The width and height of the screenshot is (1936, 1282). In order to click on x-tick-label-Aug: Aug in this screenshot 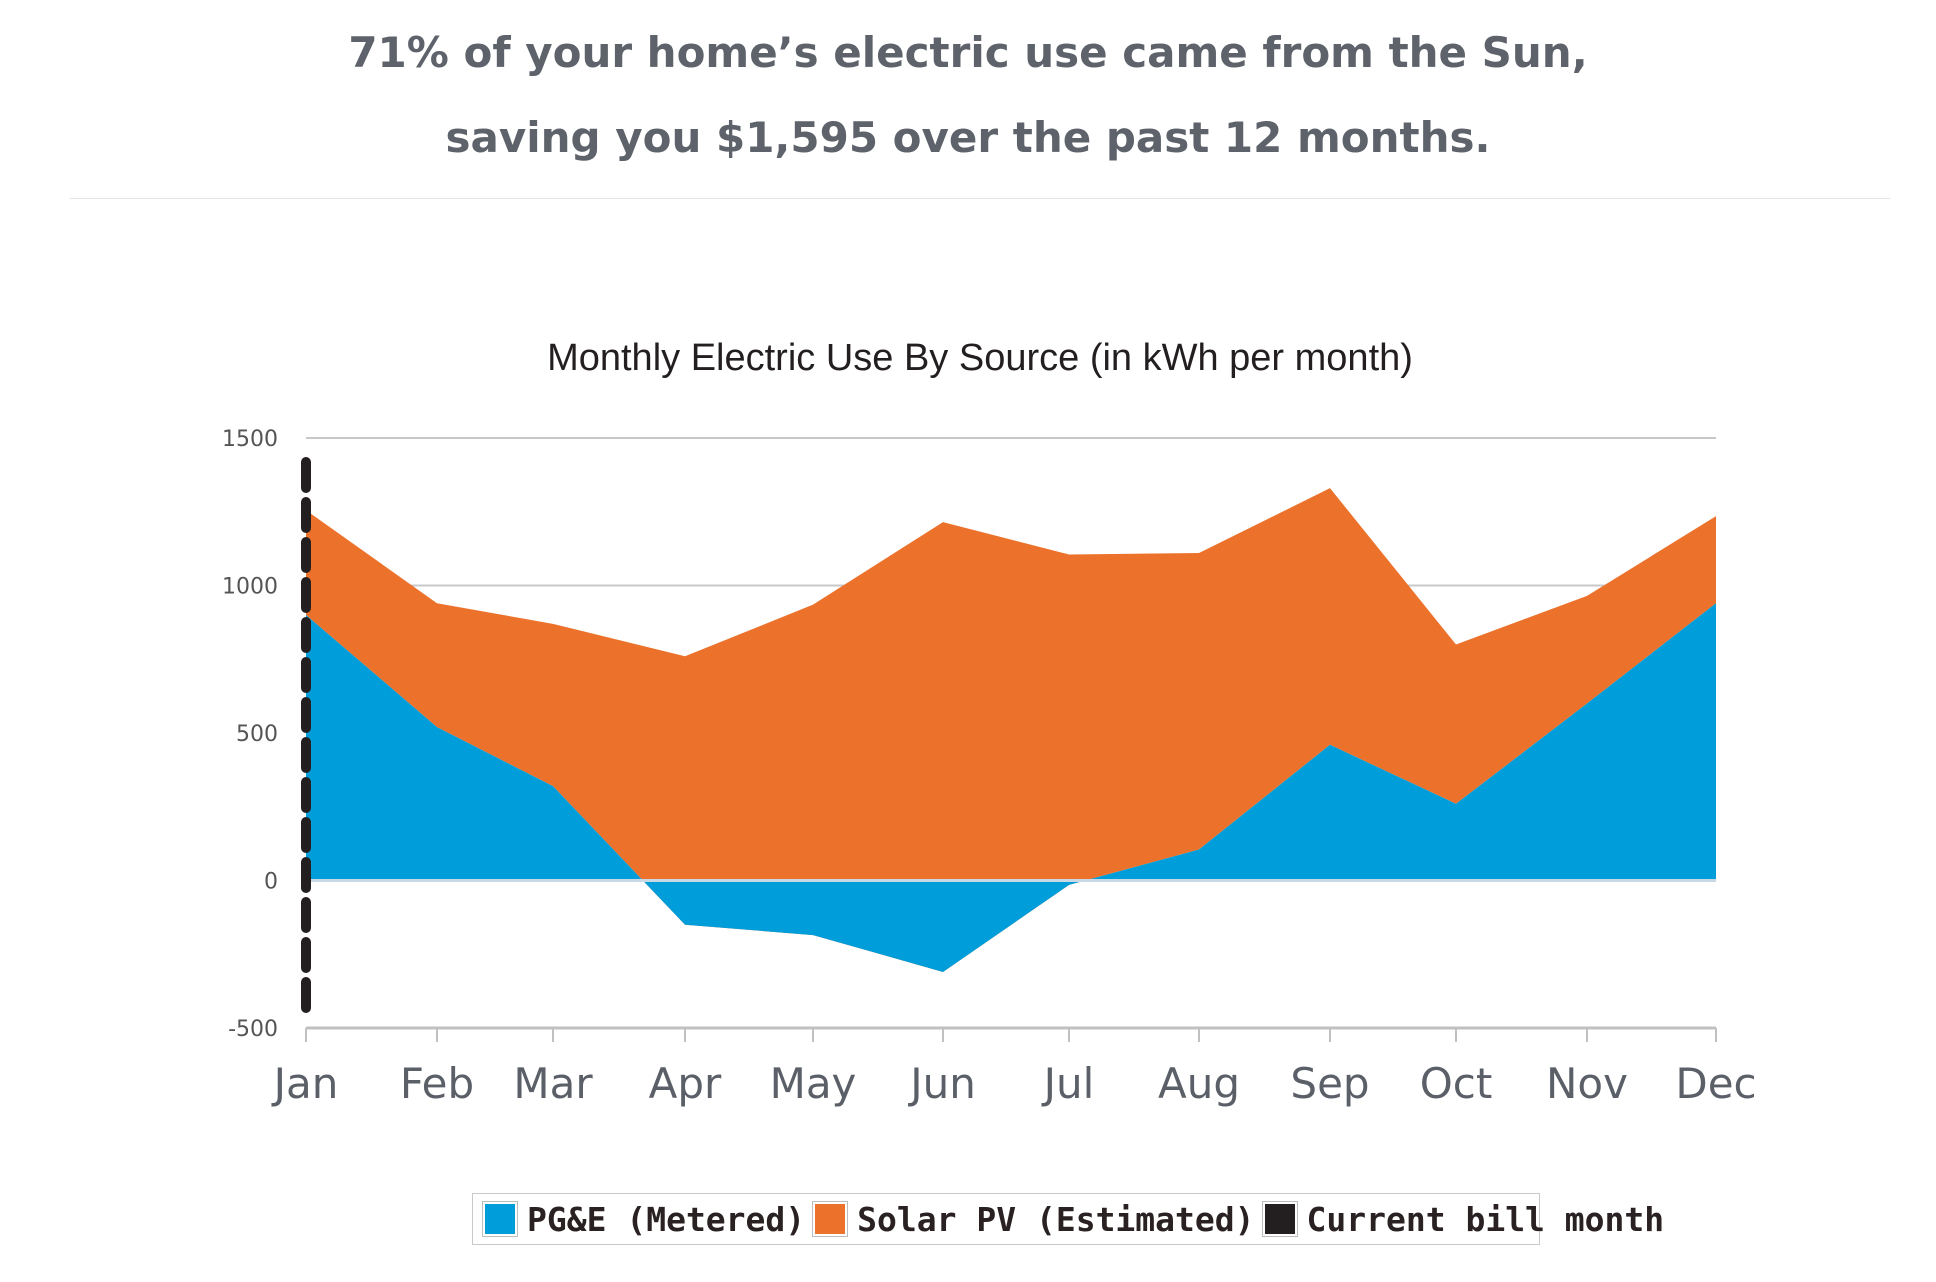, I will do `click(1199, 1083)`.